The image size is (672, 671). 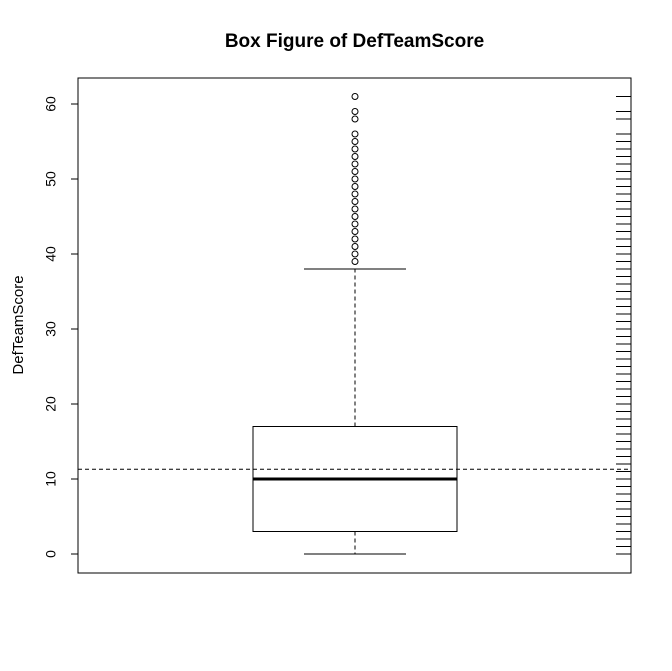 I want to click on y-axis: 0 10 20 30 40 50 60, so click(x=61, y=327).